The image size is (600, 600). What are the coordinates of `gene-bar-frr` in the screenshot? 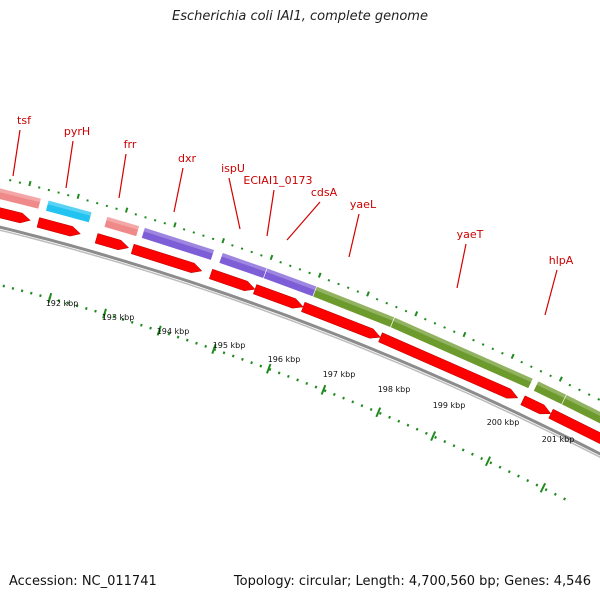 It's located at (121, 226).